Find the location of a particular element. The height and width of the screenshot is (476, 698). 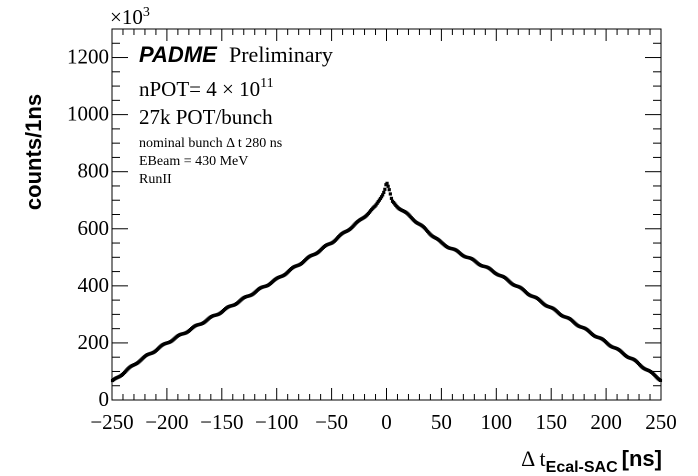

y-tick-label: 0 is located at coordinates (104, 399).